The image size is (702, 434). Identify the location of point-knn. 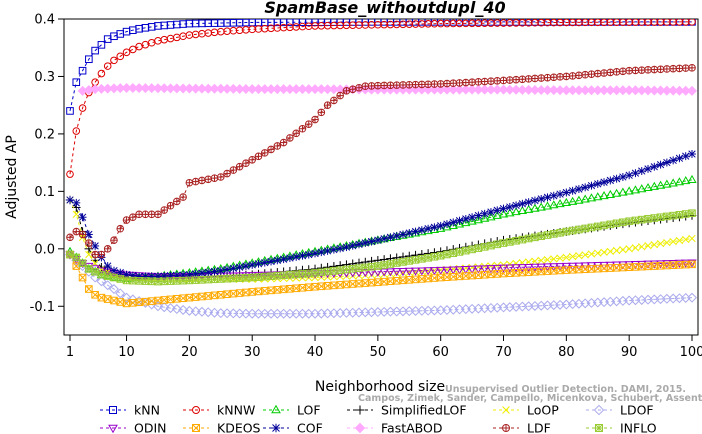
(101, 45).